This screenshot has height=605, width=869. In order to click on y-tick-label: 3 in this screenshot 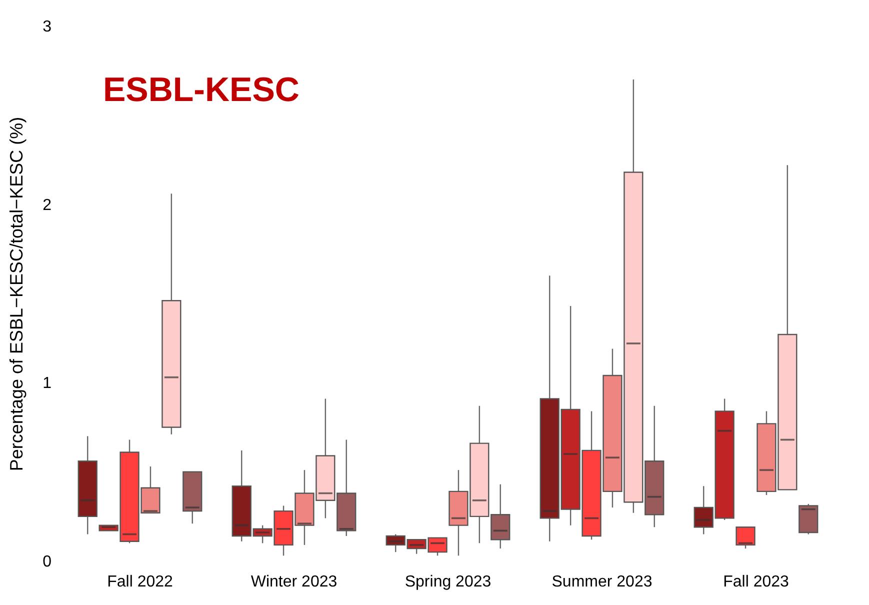, I will do `click(47, 27)`.